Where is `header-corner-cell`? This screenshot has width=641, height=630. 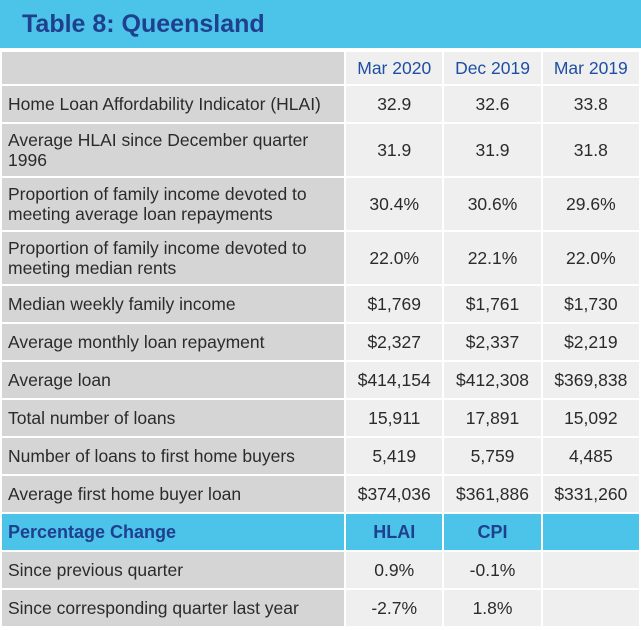 header-corner-cell is located at coordinates (173, 68).